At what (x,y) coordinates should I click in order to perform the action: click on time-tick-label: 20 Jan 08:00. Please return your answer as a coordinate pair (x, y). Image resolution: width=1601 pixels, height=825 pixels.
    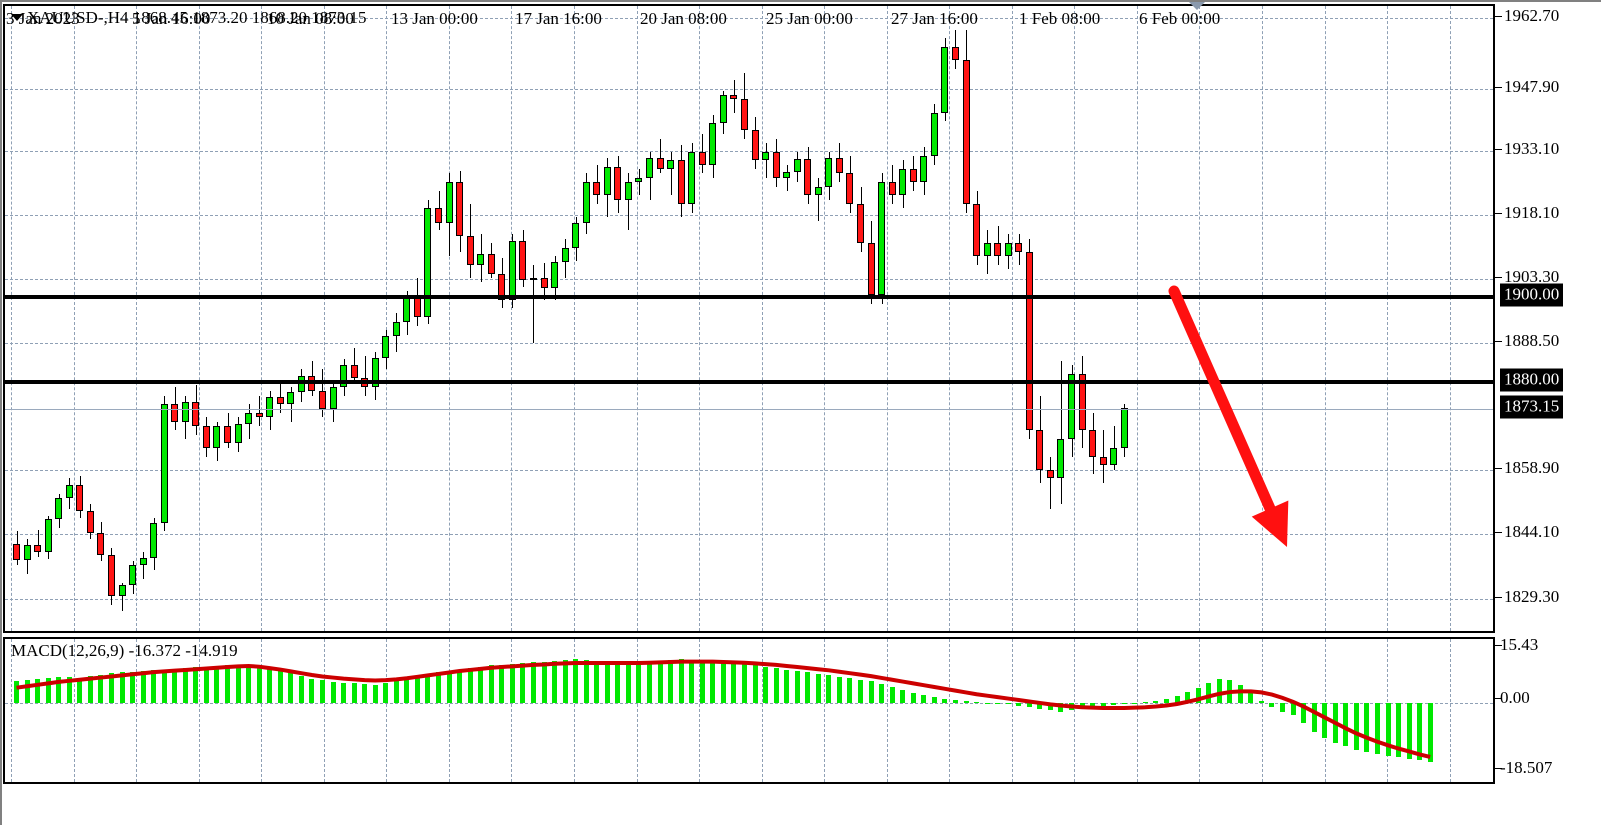
    Looking at the image, I should click on (683, 18).